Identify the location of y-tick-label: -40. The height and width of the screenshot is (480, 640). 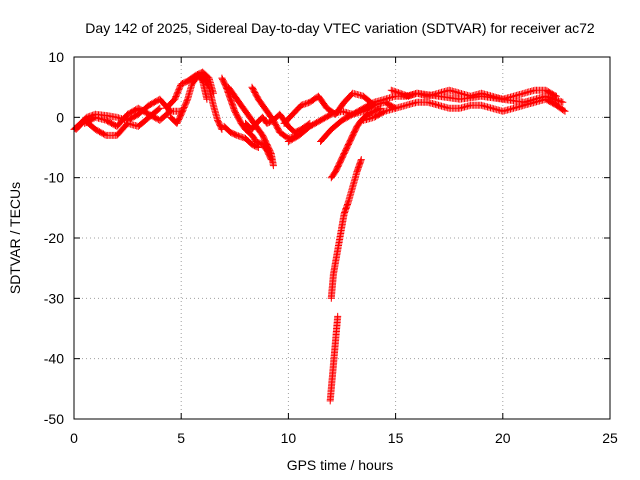
(54, 359).